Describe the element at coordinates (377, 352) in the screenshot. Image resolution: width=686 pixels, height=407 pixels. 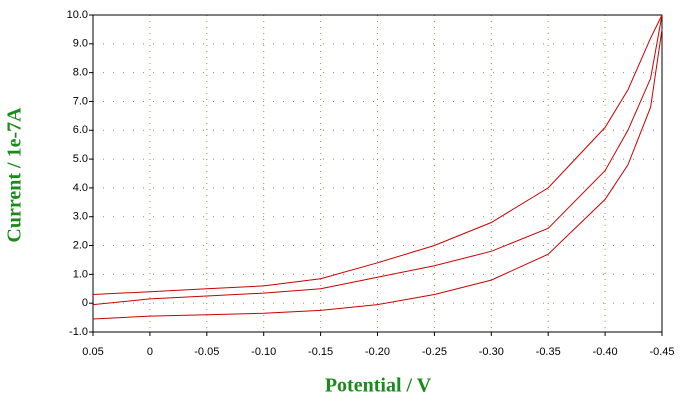
I see `x-tick-label: -0.20` at that location.